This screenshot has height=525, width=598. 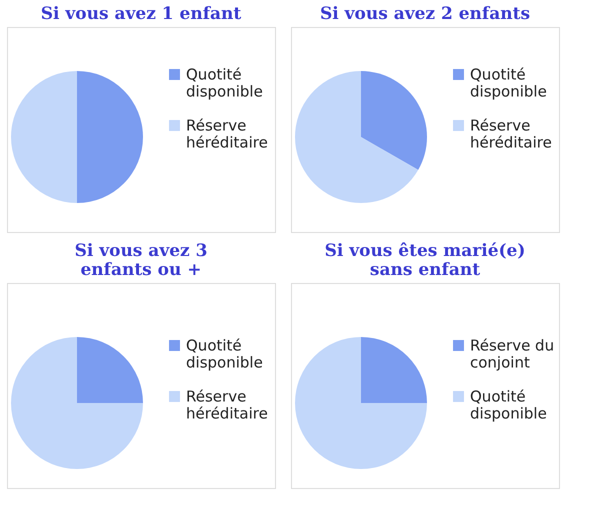 I want to click on chart-title: Si vous êtes marié(e) sans enfant, so click(x=425, y=260).